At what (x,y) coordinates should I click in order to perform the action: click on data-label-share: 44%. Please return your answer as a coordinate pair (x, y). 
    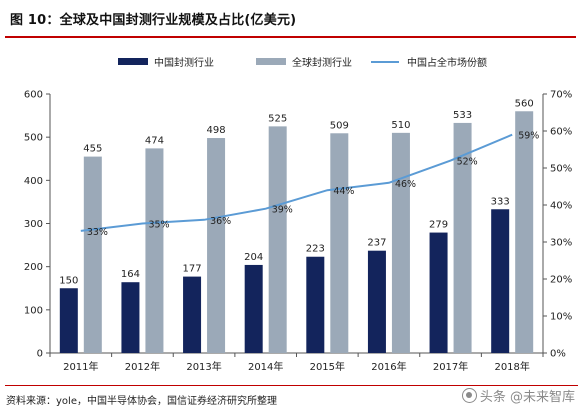
    Looking at the image, I should click on (343, 191).